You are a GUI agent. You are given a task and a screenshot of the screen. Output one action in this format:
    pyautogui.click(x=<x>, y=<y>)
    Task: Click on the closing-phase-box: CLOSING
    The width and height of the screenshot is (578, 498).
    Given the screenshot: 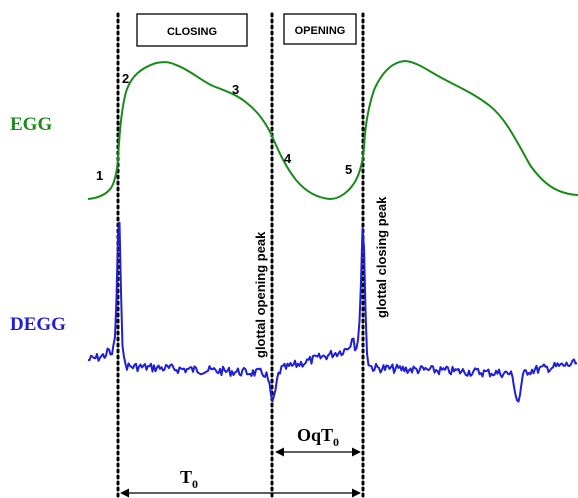 What is the action you would take?
    pyautogui.click(x=192, y=30)
    